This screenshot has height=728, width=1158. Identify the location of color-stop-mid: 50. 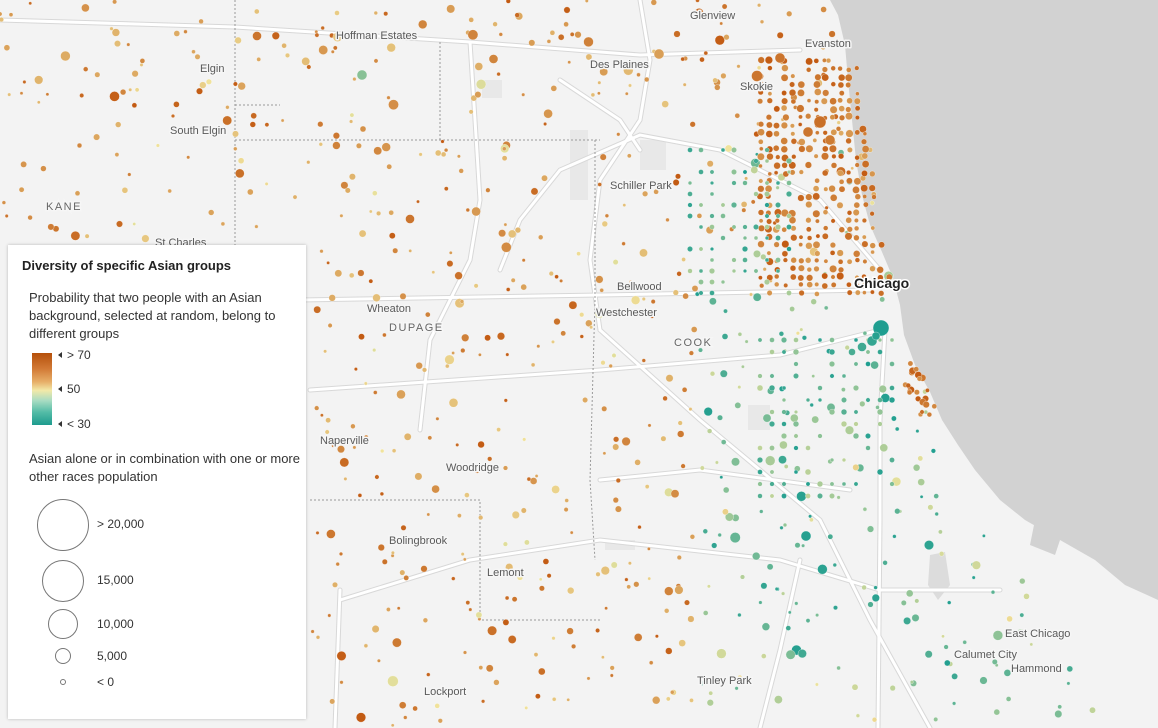
(69, 389).